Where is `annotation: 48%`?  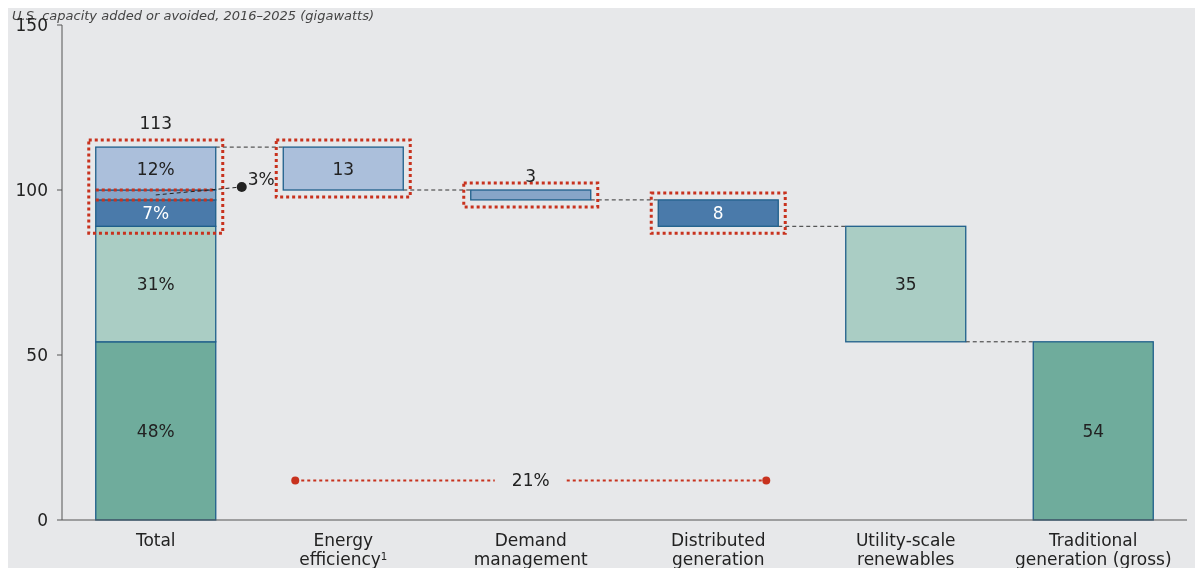 annotation: 48% is located at coordinates (155, 430).